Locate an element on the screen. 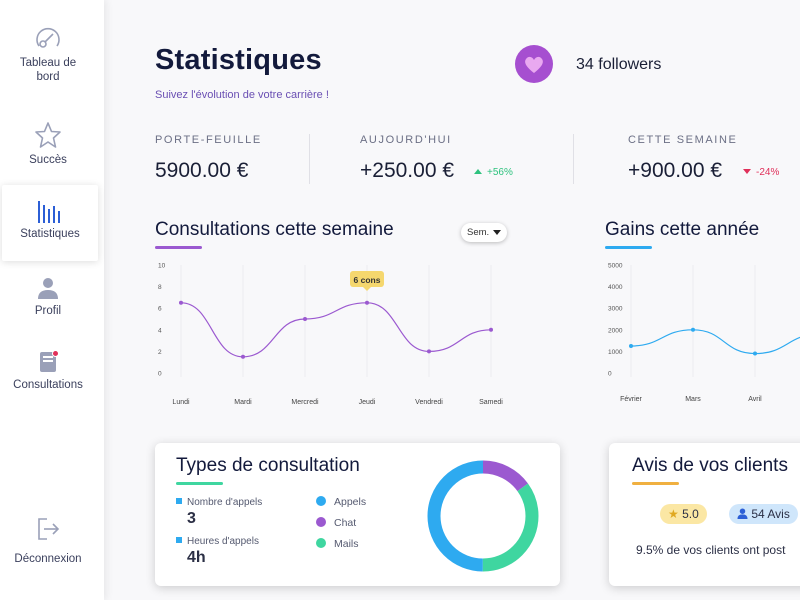 The image size is (800, 600). y-tick-label: 1000 is located at coordinates (615, 352).